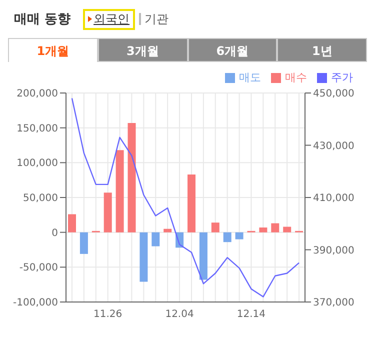 The height and width of the screenshot is (343, 375). I want to click on y-tick-label: 200,000, so click(37, 94).